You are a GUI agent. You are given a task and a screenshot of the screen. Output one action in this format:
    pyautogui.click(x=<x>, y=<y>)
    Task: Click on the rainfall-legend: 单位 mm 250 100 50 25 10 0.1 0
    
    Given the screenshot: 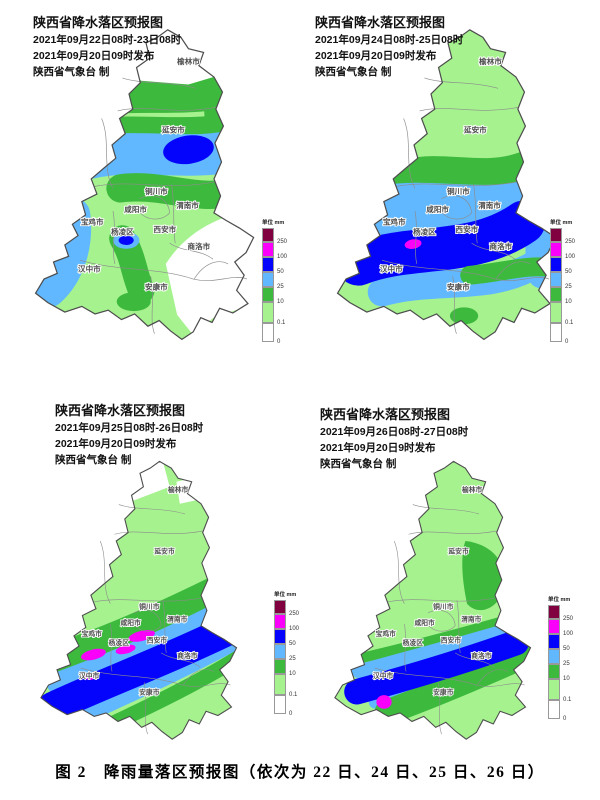 What is the action you would take?
    pyautogui.click(x=287, y=653)
    